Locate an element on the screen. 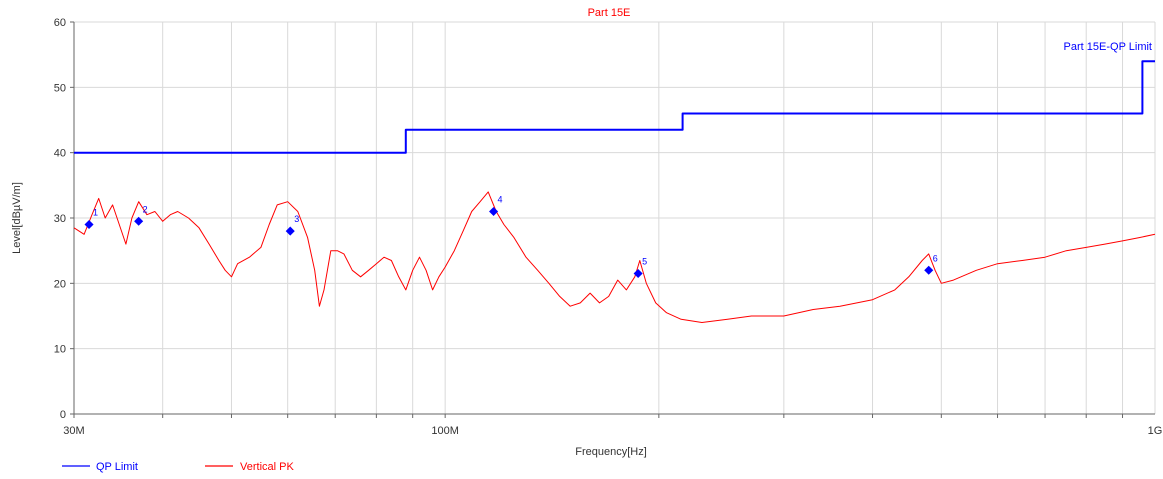  marker-label-5: 5 is located at coordinates (644, 262).